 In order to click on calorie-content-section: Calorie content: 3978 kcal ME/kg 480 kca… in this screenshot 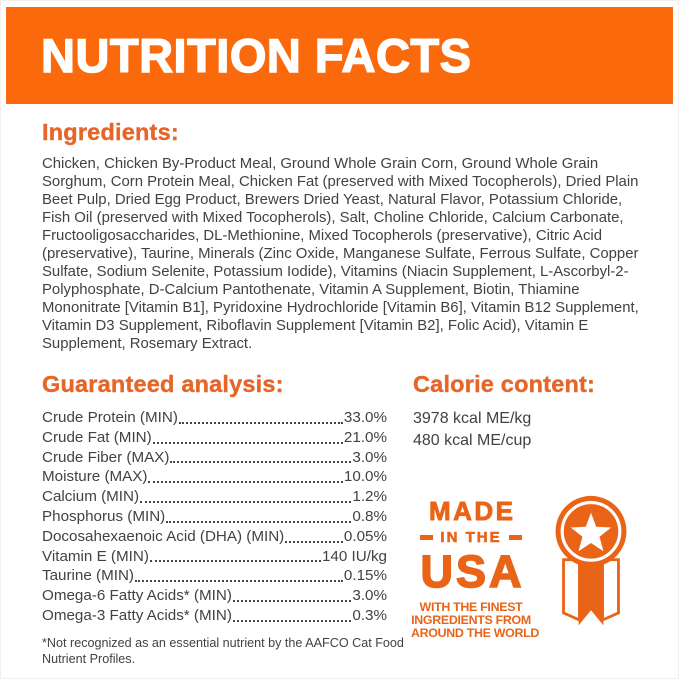, I will do `click(533, 411)`.